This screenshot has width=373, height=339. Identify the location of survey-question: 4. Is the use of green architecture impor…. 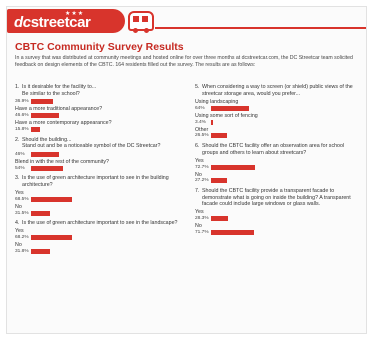
(97, 237).